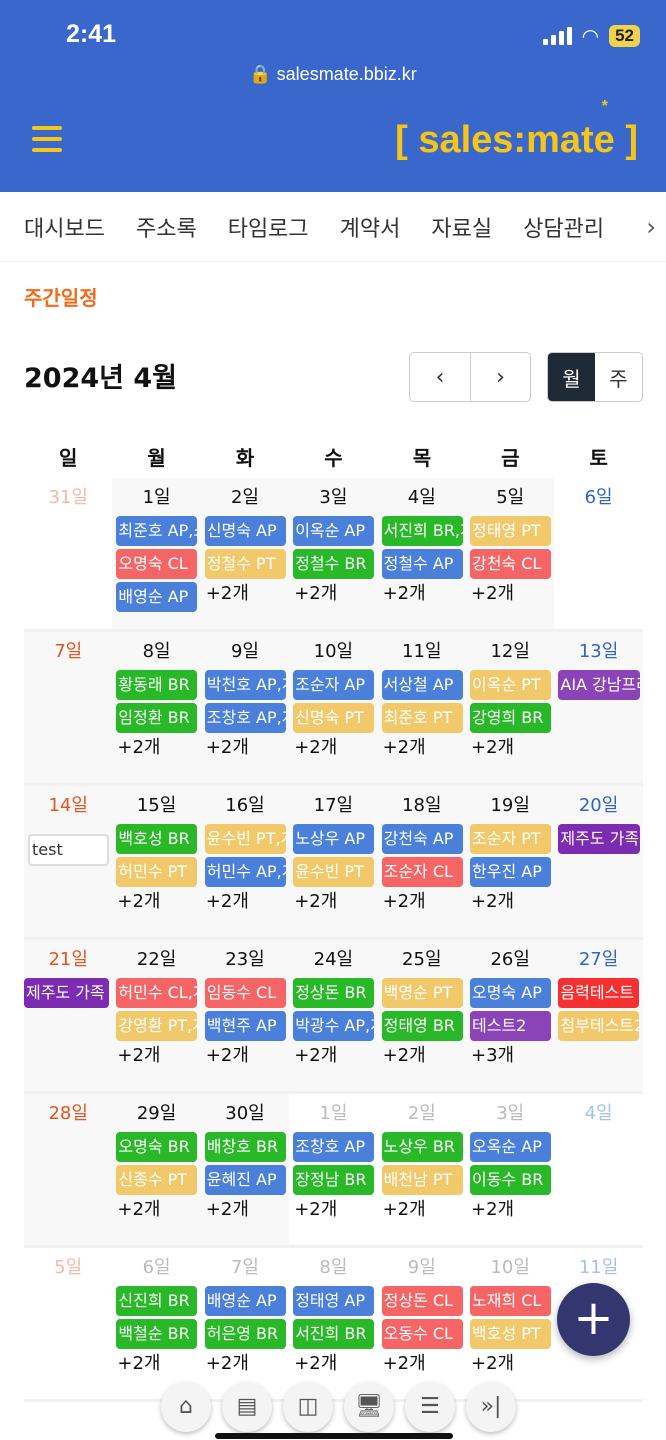  What do you see at coordinates (369, 1407) in the screenshot?
I see `monitor-icon: 🖥` at bounding box center [369, 1407].